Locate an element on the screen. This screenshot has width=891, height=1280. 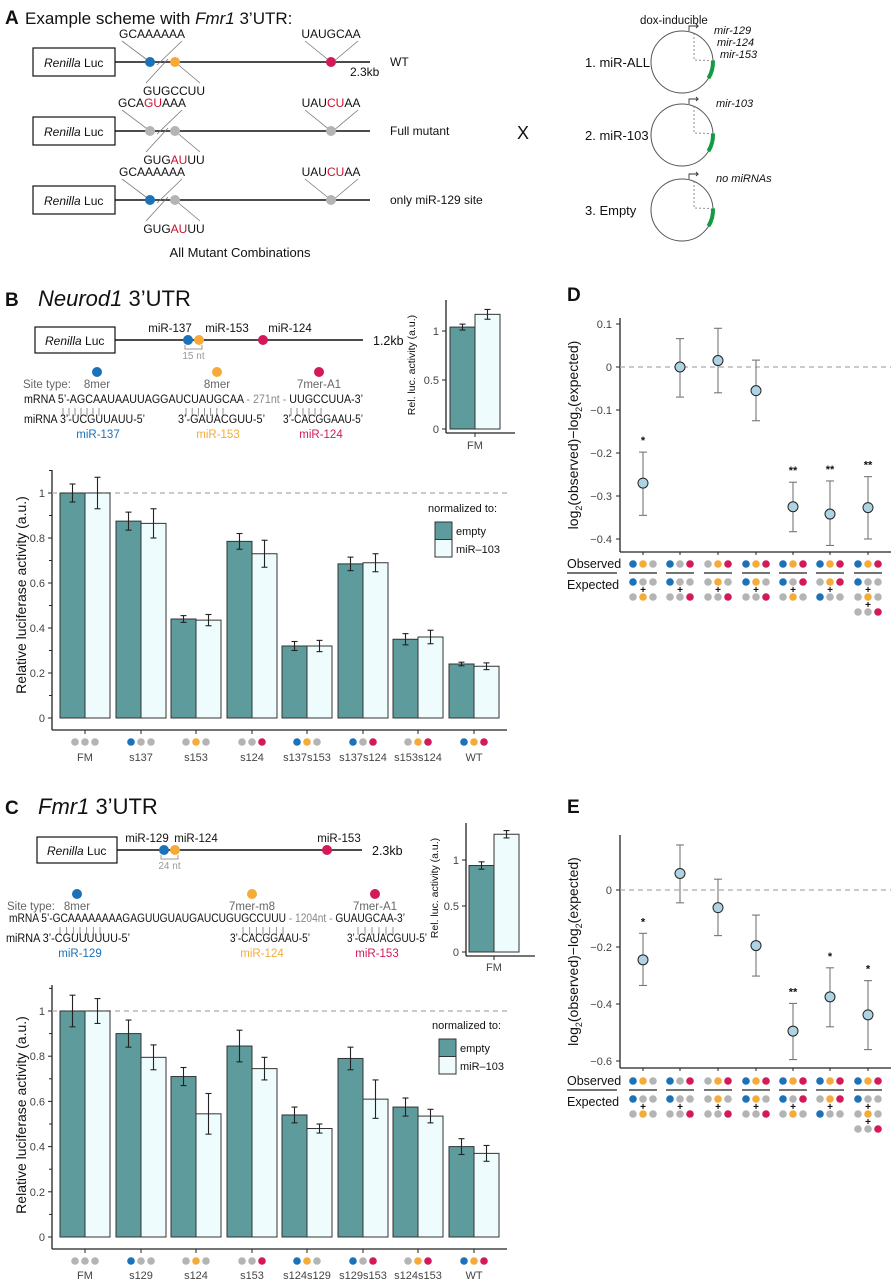
mirna-sequence: 3’-GAUACGUU-5’ is located at coordinates (221, 420).